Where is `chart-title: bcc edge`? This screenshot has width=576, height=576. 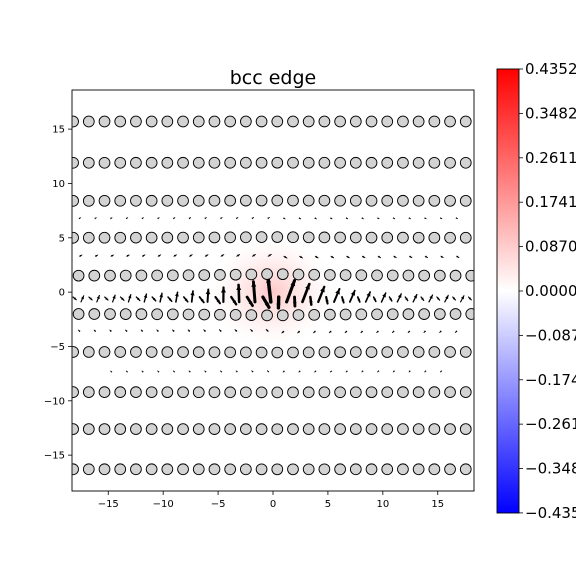
chart-title: bcc edge is located at coordinates (273, 78).